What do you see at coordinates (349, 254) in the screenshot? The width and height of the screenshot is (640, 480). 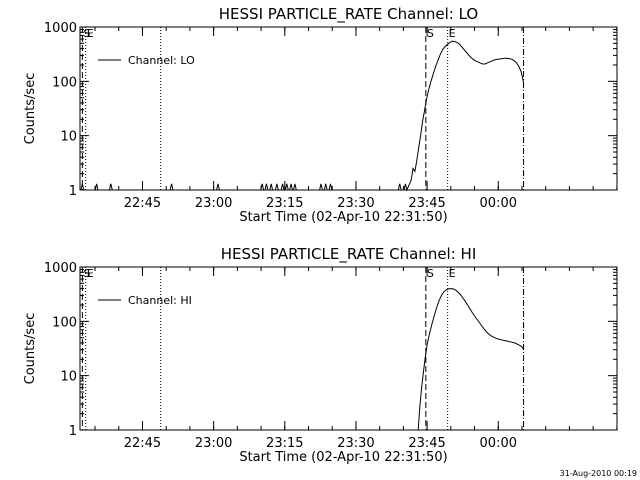 I see `chart-title: HESSI PARTICLE_RATE Channel: HI` at bounding box center [349, 254].